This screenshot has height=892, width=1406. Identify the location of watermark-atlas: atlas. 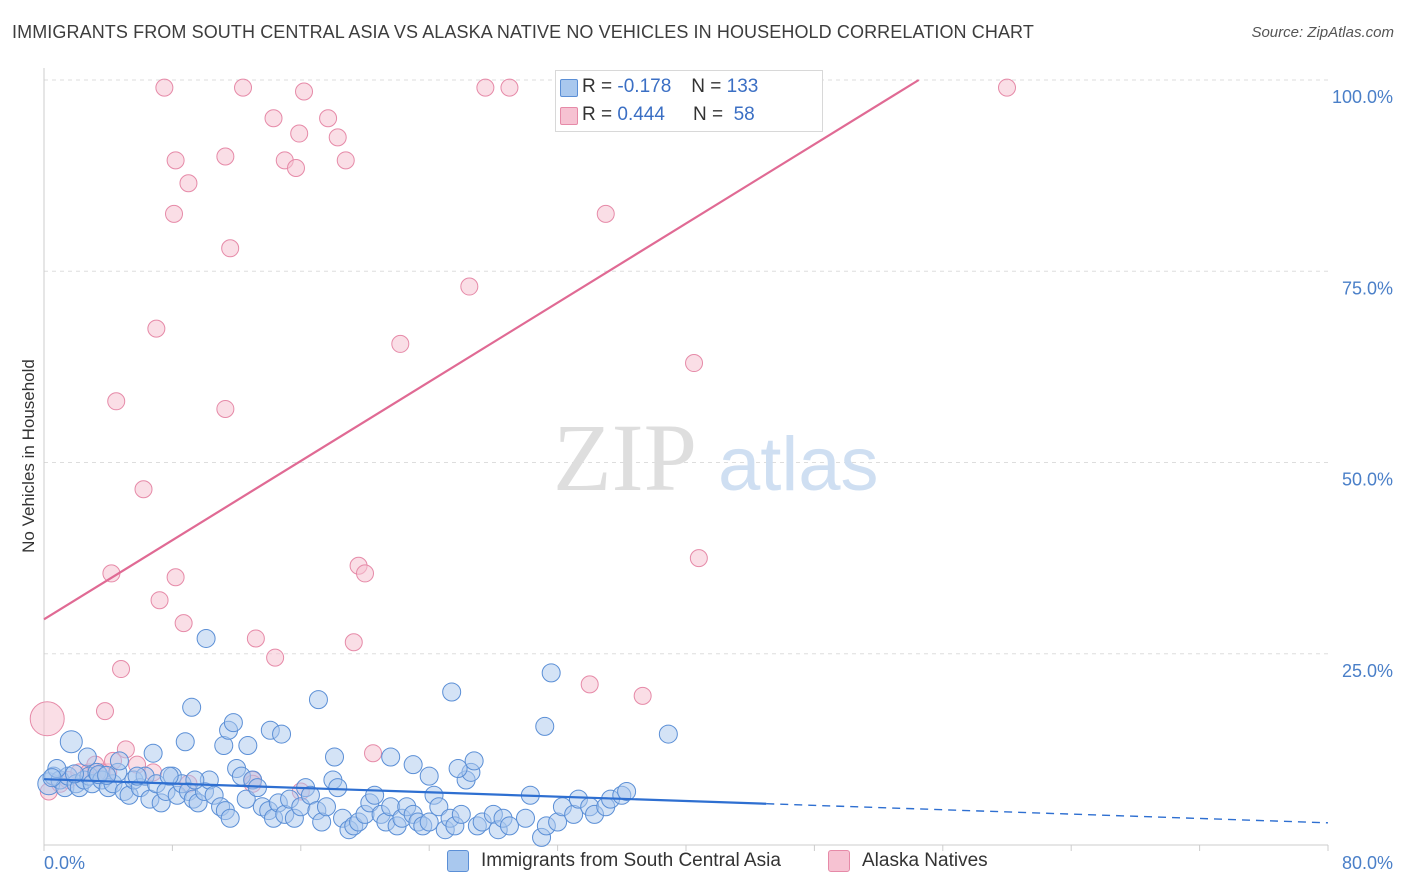
(798, 464).